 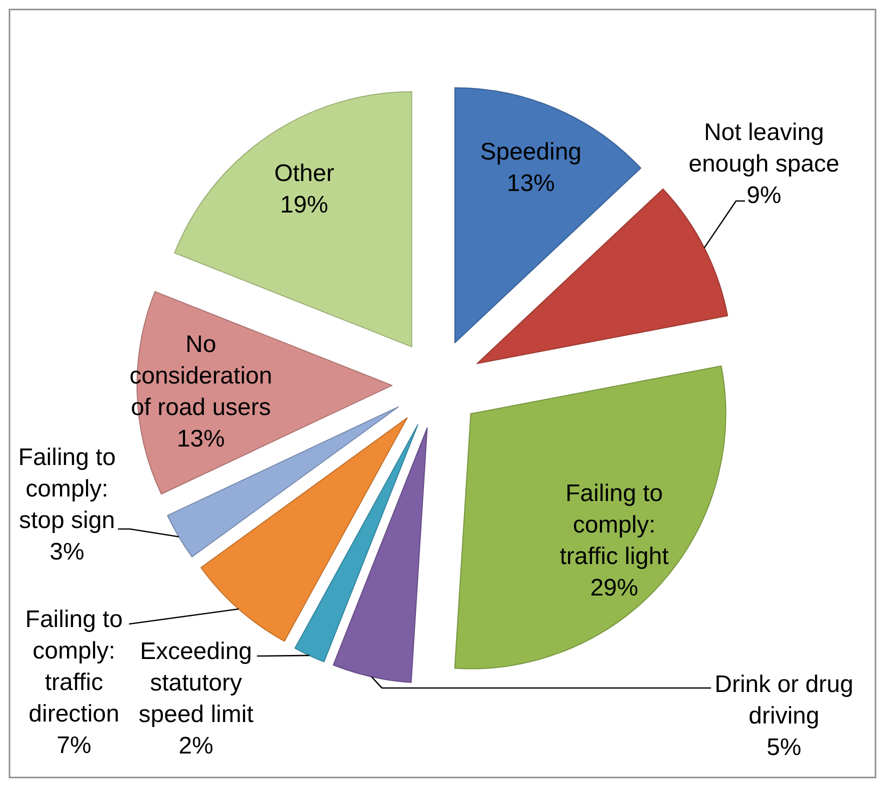 What do you see at coordinates (67, 551) in the screenshot?
I see `data-label: 3%` at bounding box center [67, 551].